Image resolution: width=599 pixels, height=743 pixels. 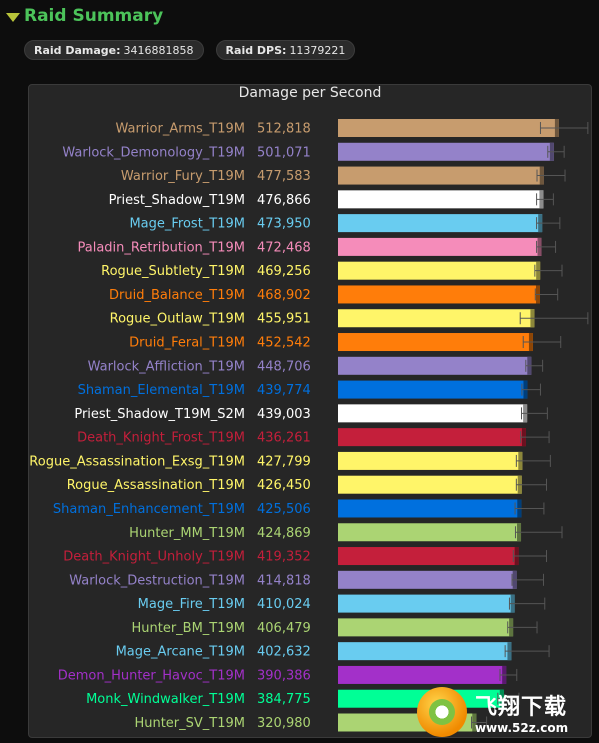 What do you see at coordinates (284, 366) in the screenshot?
I see `value-label: 448,706` at bounding box center [284, 366].